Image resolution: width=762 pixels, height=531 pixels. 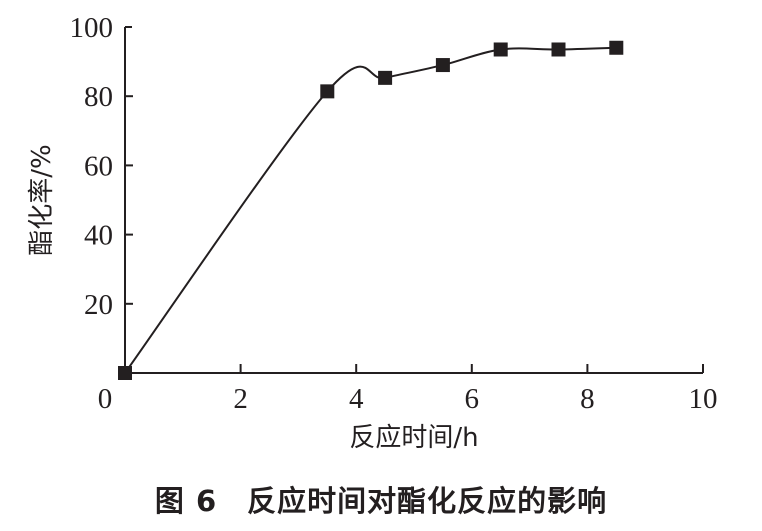 I want to click on y-axis-title: 酯化率/%, so click(x=42, y=199).